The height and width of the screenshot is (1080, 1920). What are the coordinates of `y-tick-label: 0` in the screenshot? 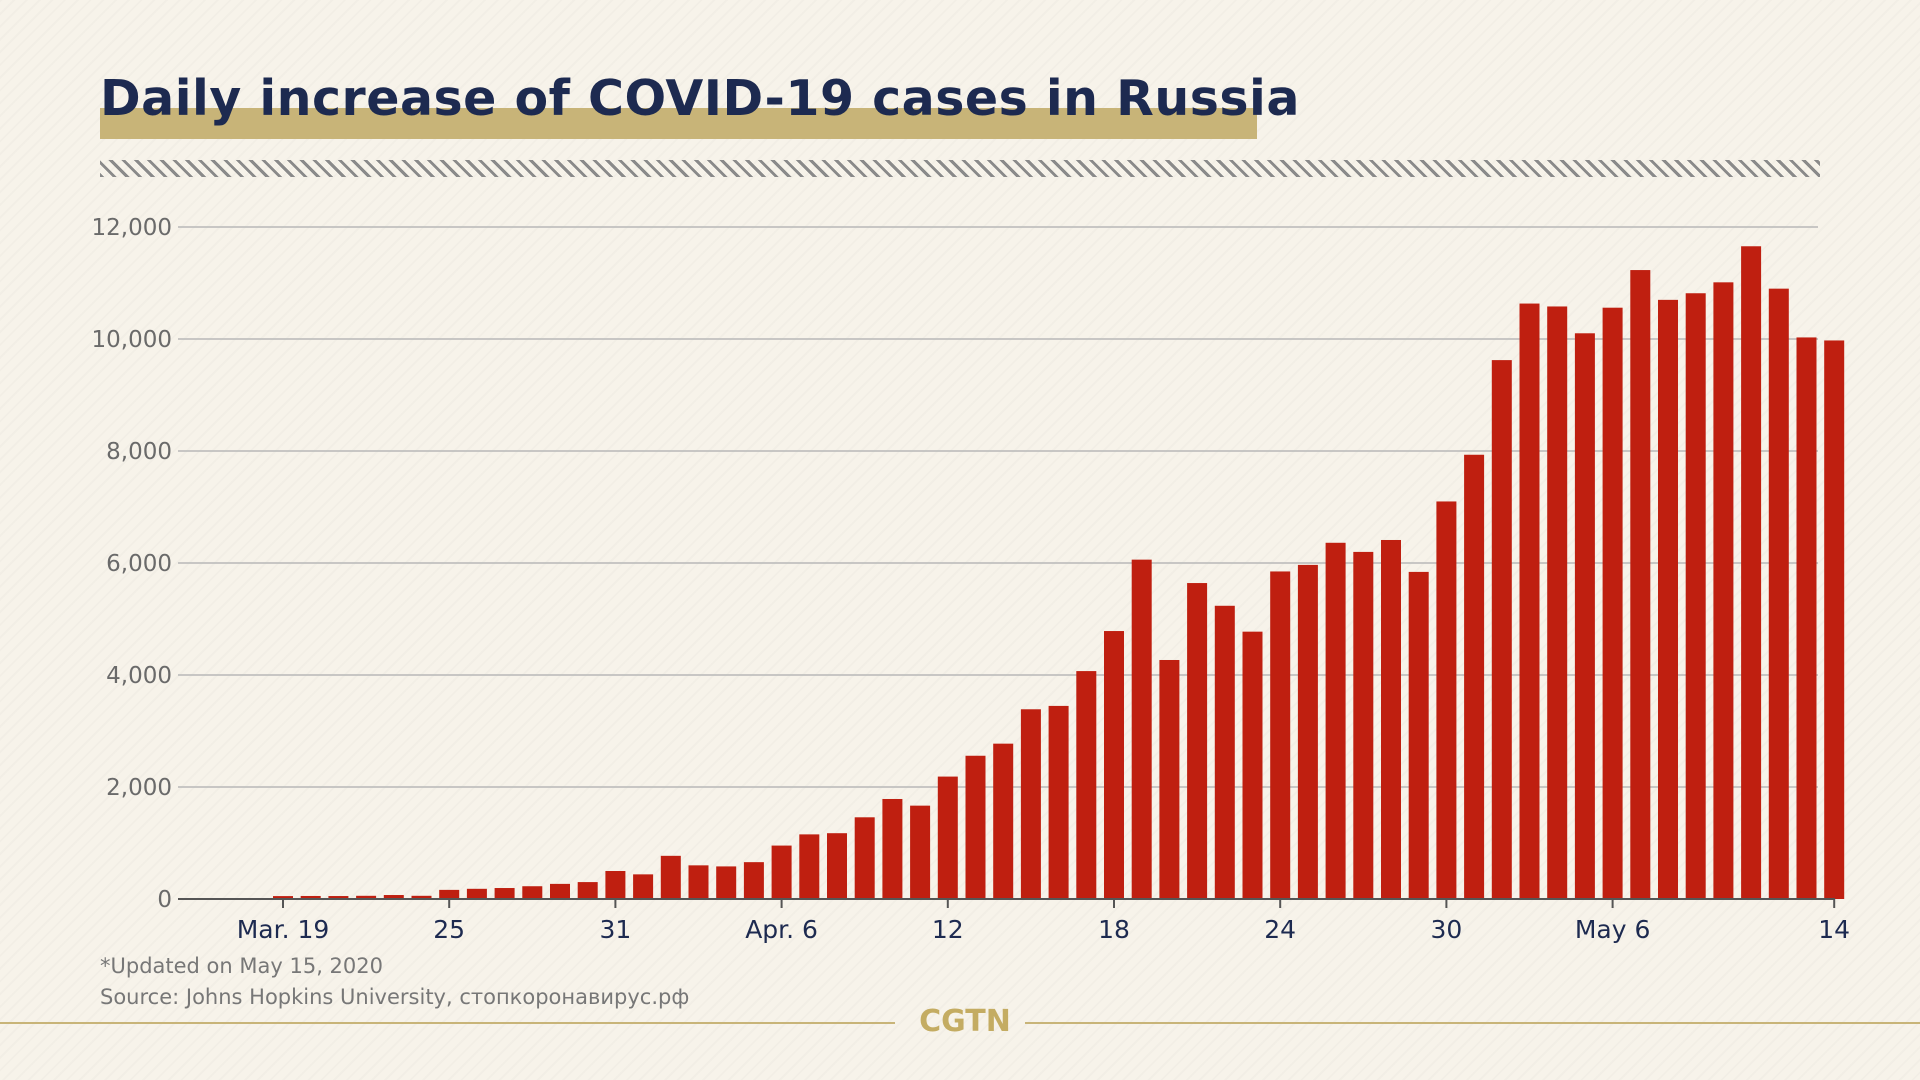 It's located at (164, 900).